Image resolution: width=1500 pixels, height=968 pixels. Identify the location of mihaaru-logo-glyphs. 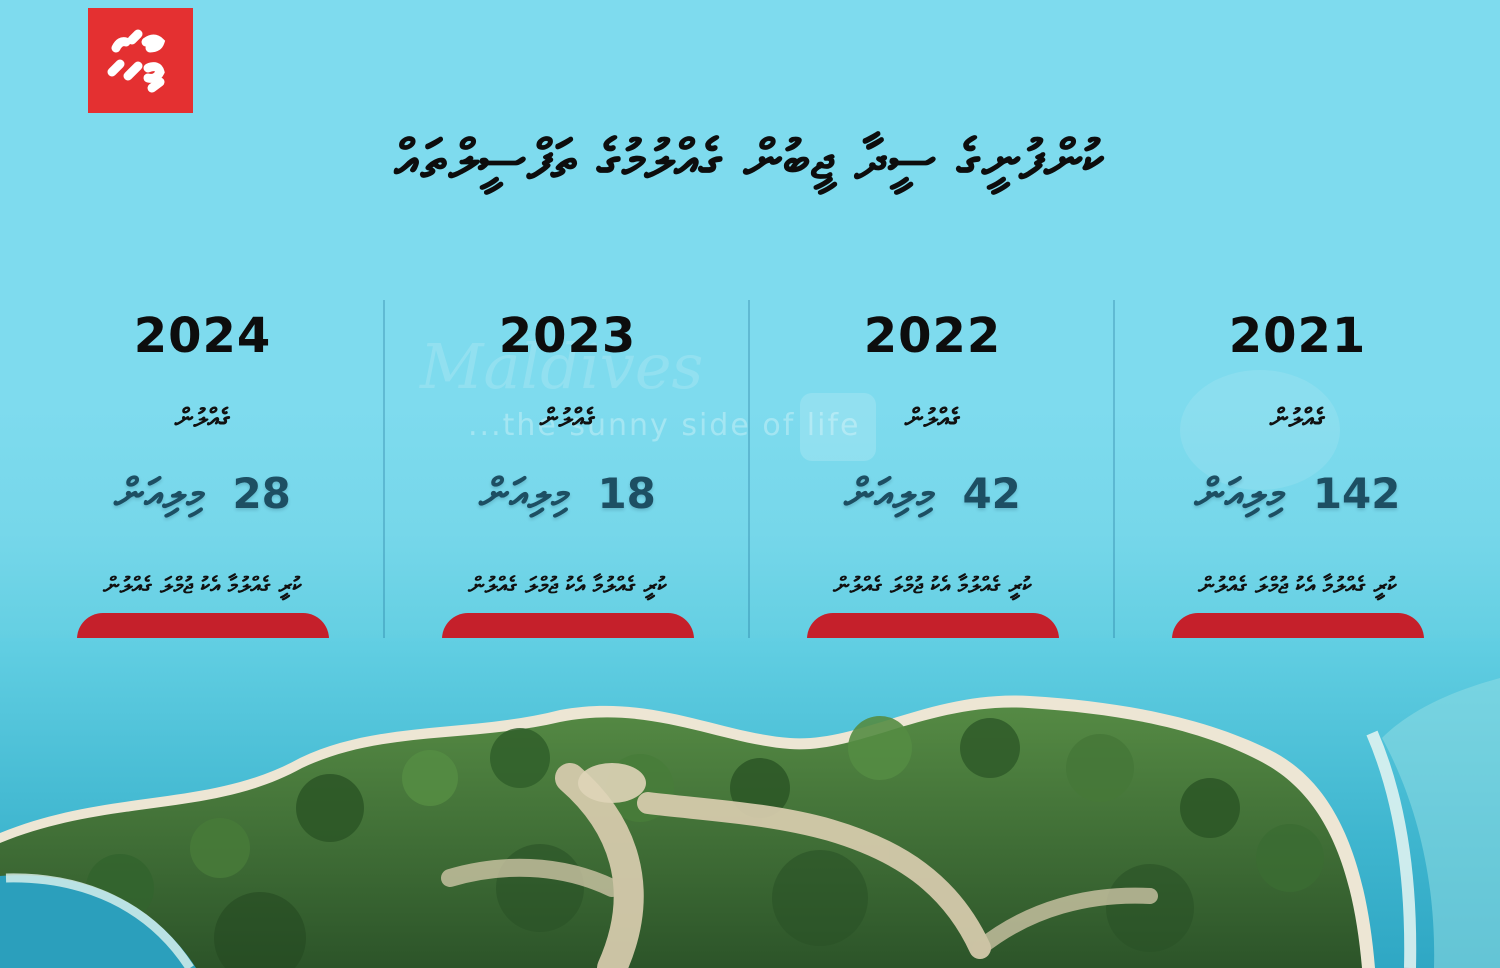
(136, 60).